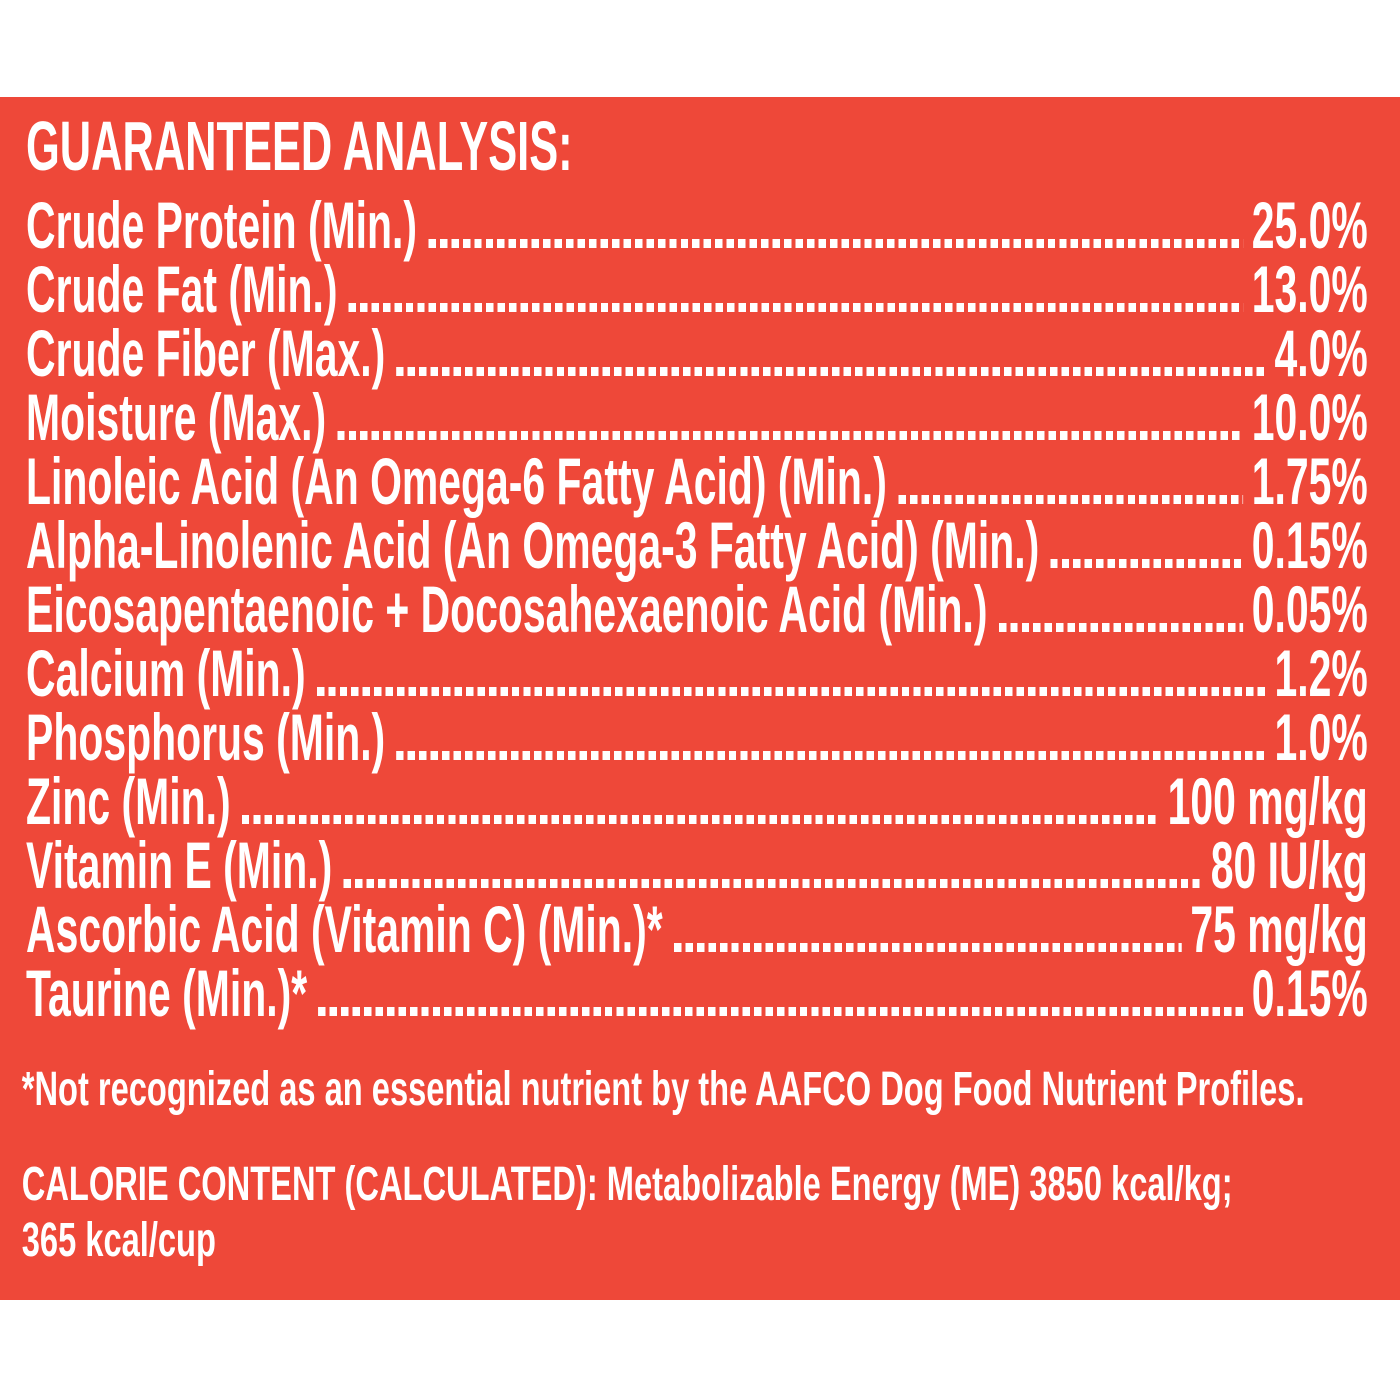  Describe the element at coordinates (697, 289) in the screenshot. I see `analysis-row: Crude Fat (Min.) 13.0%` at that location.